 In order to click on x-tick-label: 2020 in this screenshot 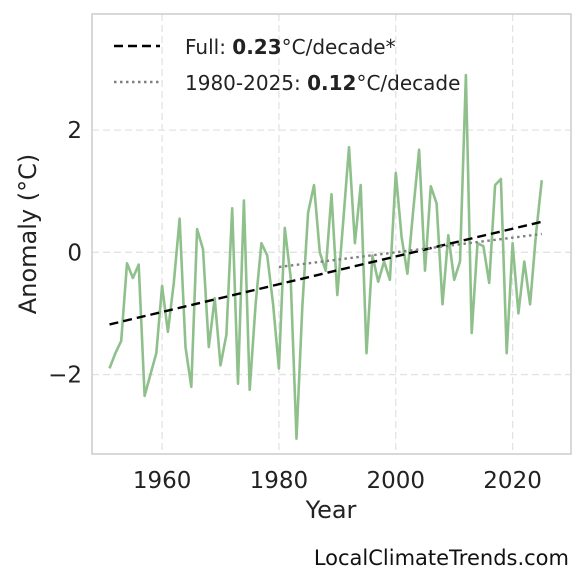, I will do `click(512, 481)`.